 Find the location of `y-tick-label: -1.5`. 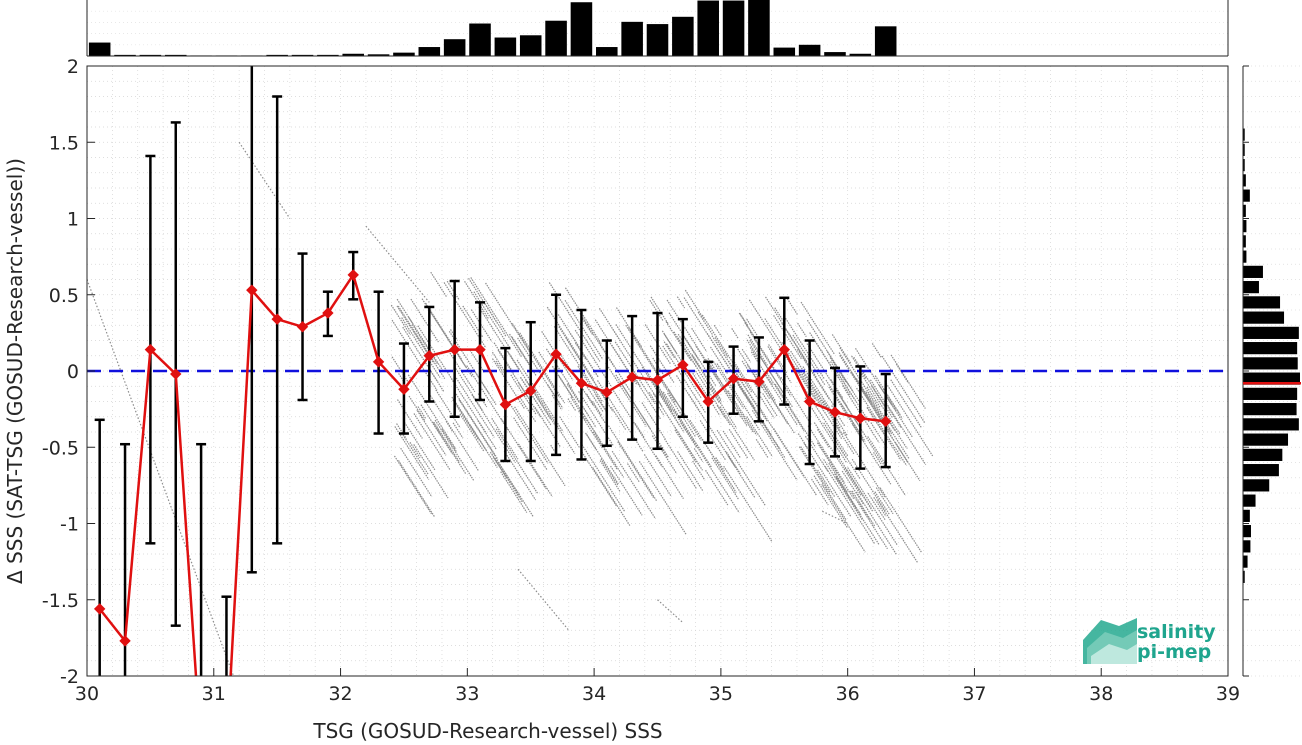

y-tick-label: -1.5 is located at coordinates (60, 601).